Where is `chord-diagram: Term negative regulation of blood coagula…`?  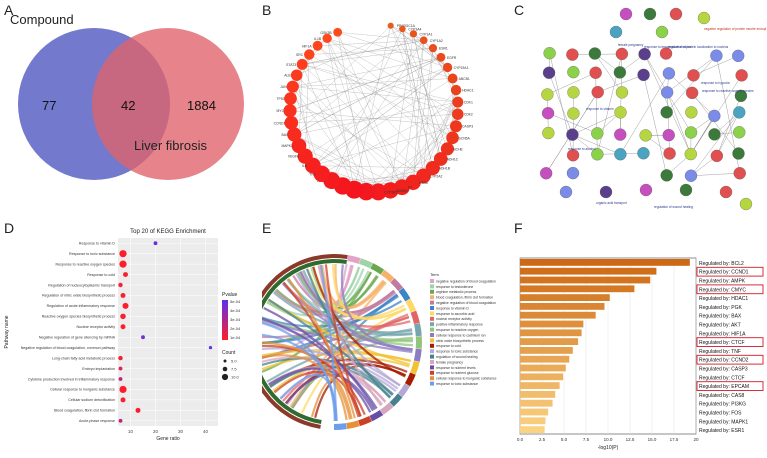
chord-diagram: Term negative regulation of blood coagula… is located at coordinates (379, 342).